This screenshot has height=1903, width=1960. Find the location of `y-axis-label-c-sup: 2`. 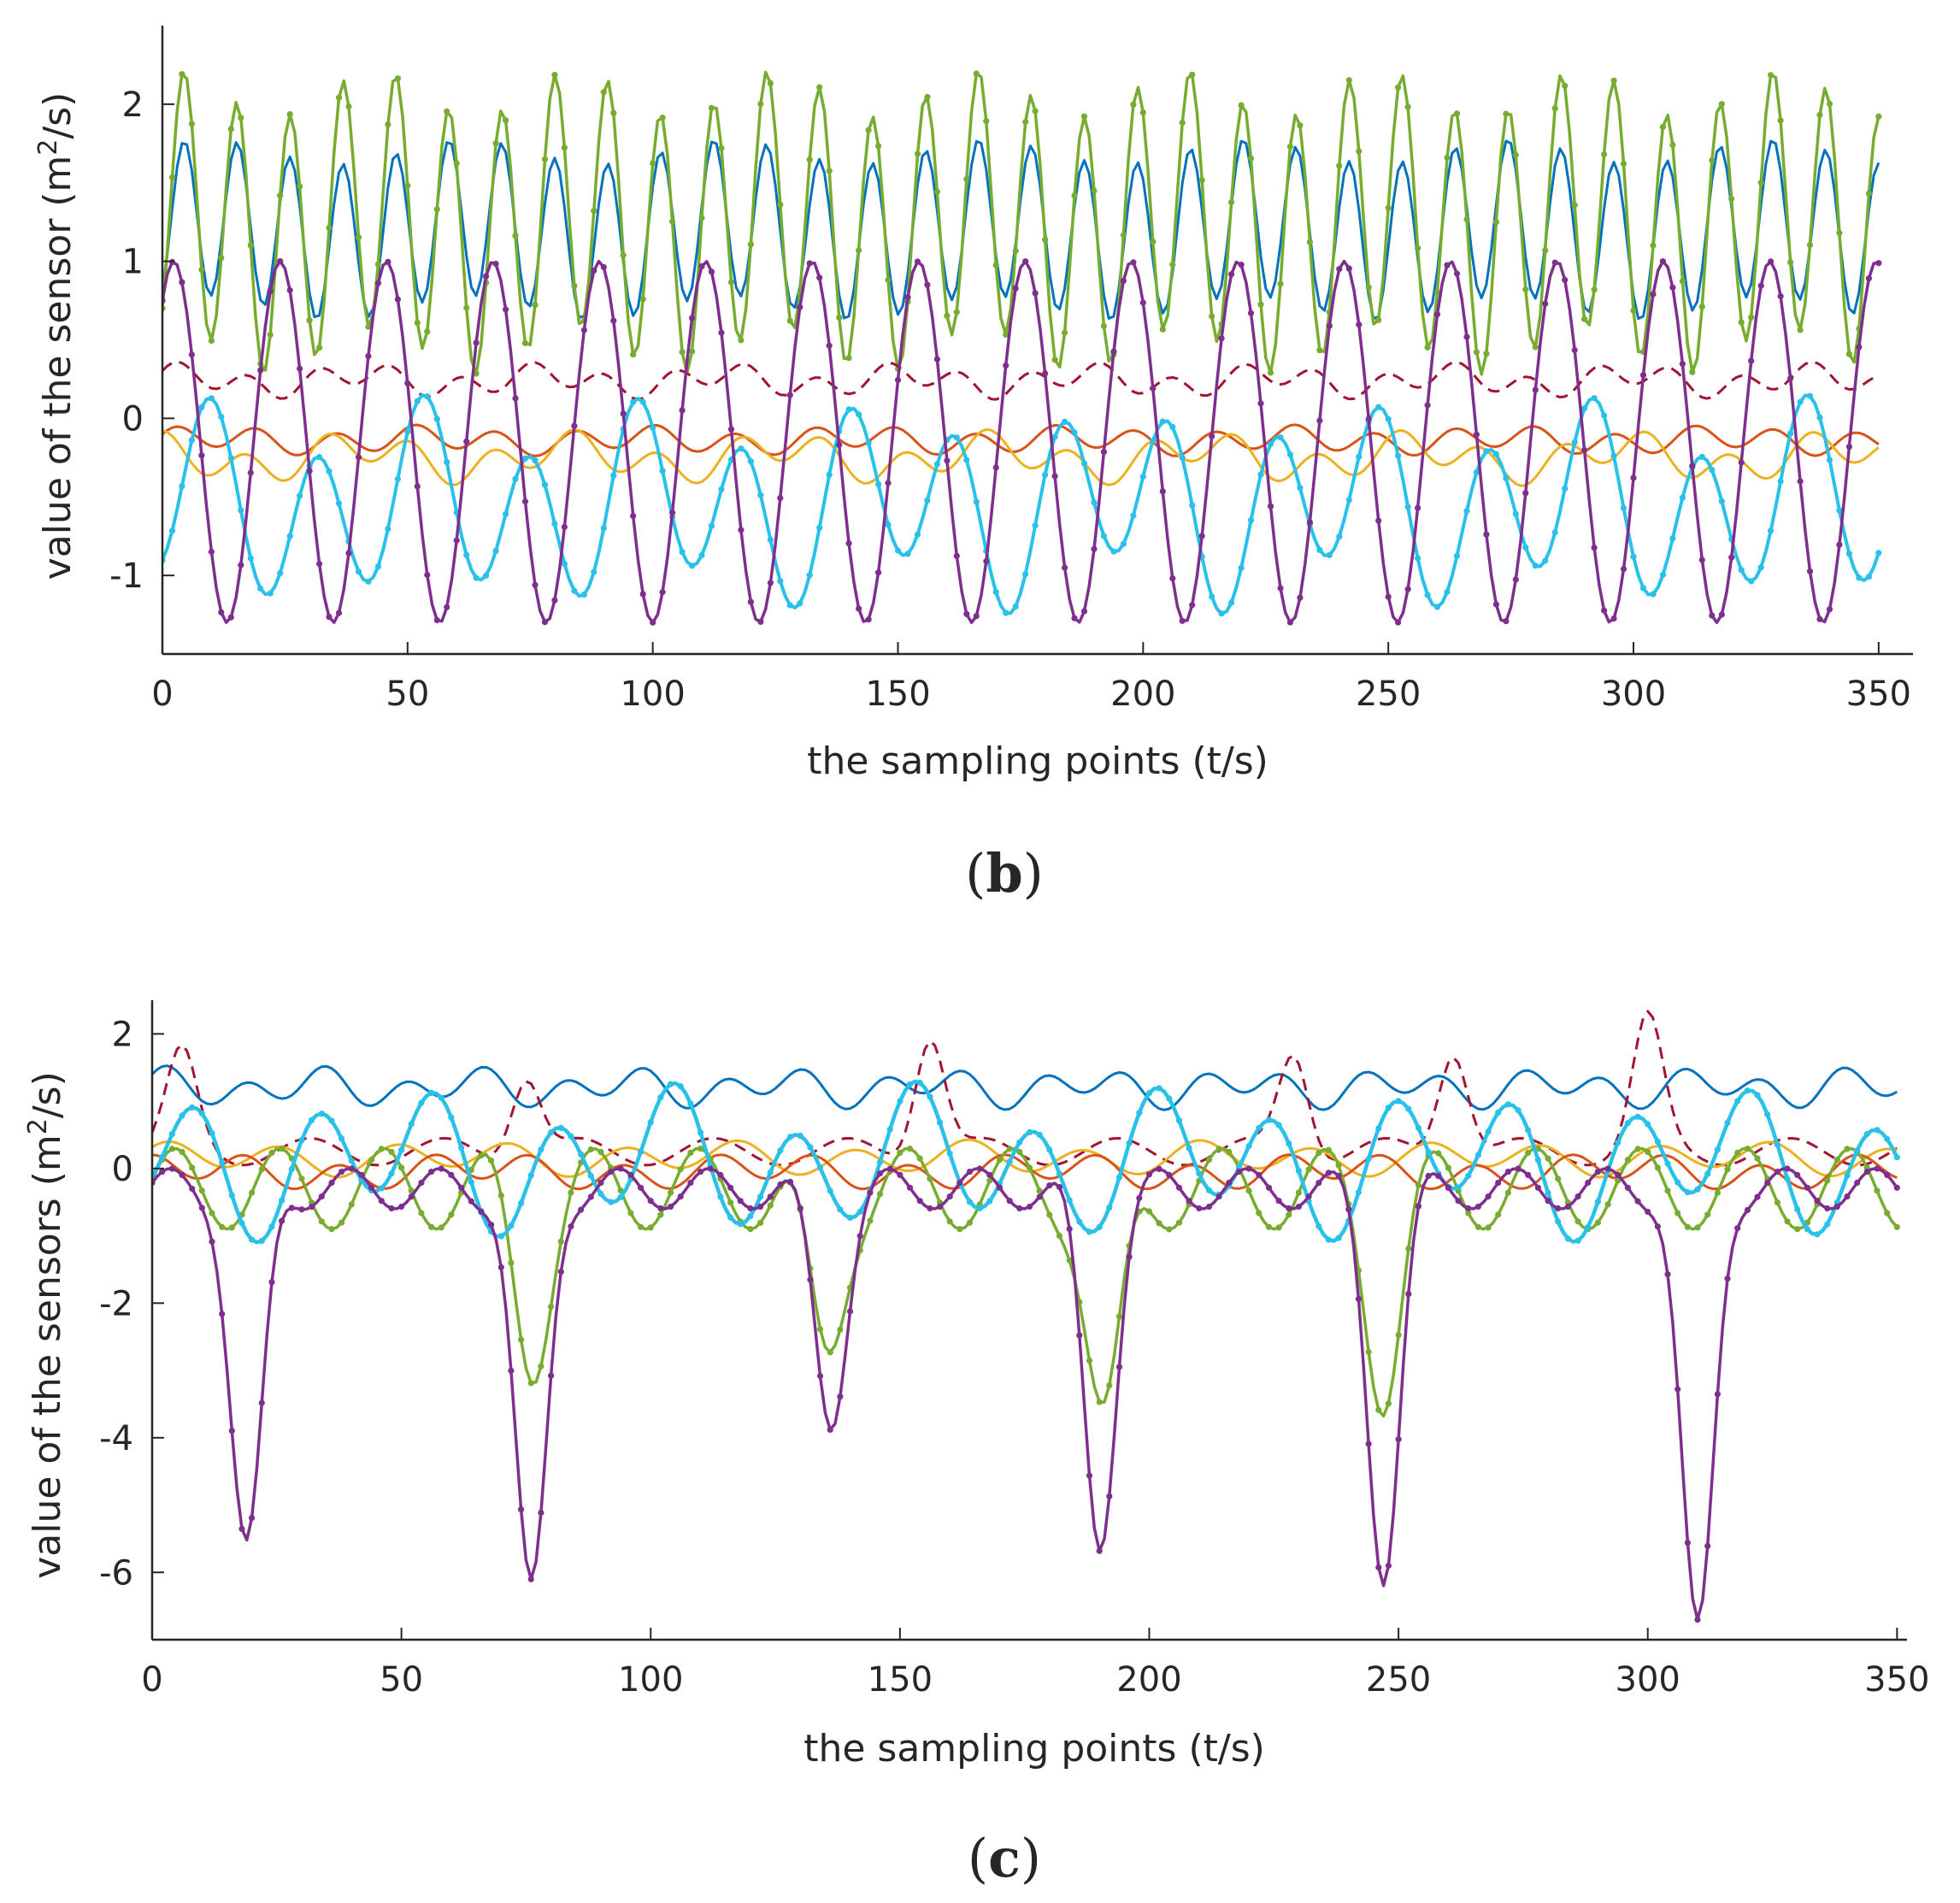

y-axis-label-c-sup: 2 is located at coordinates (38, 1126).